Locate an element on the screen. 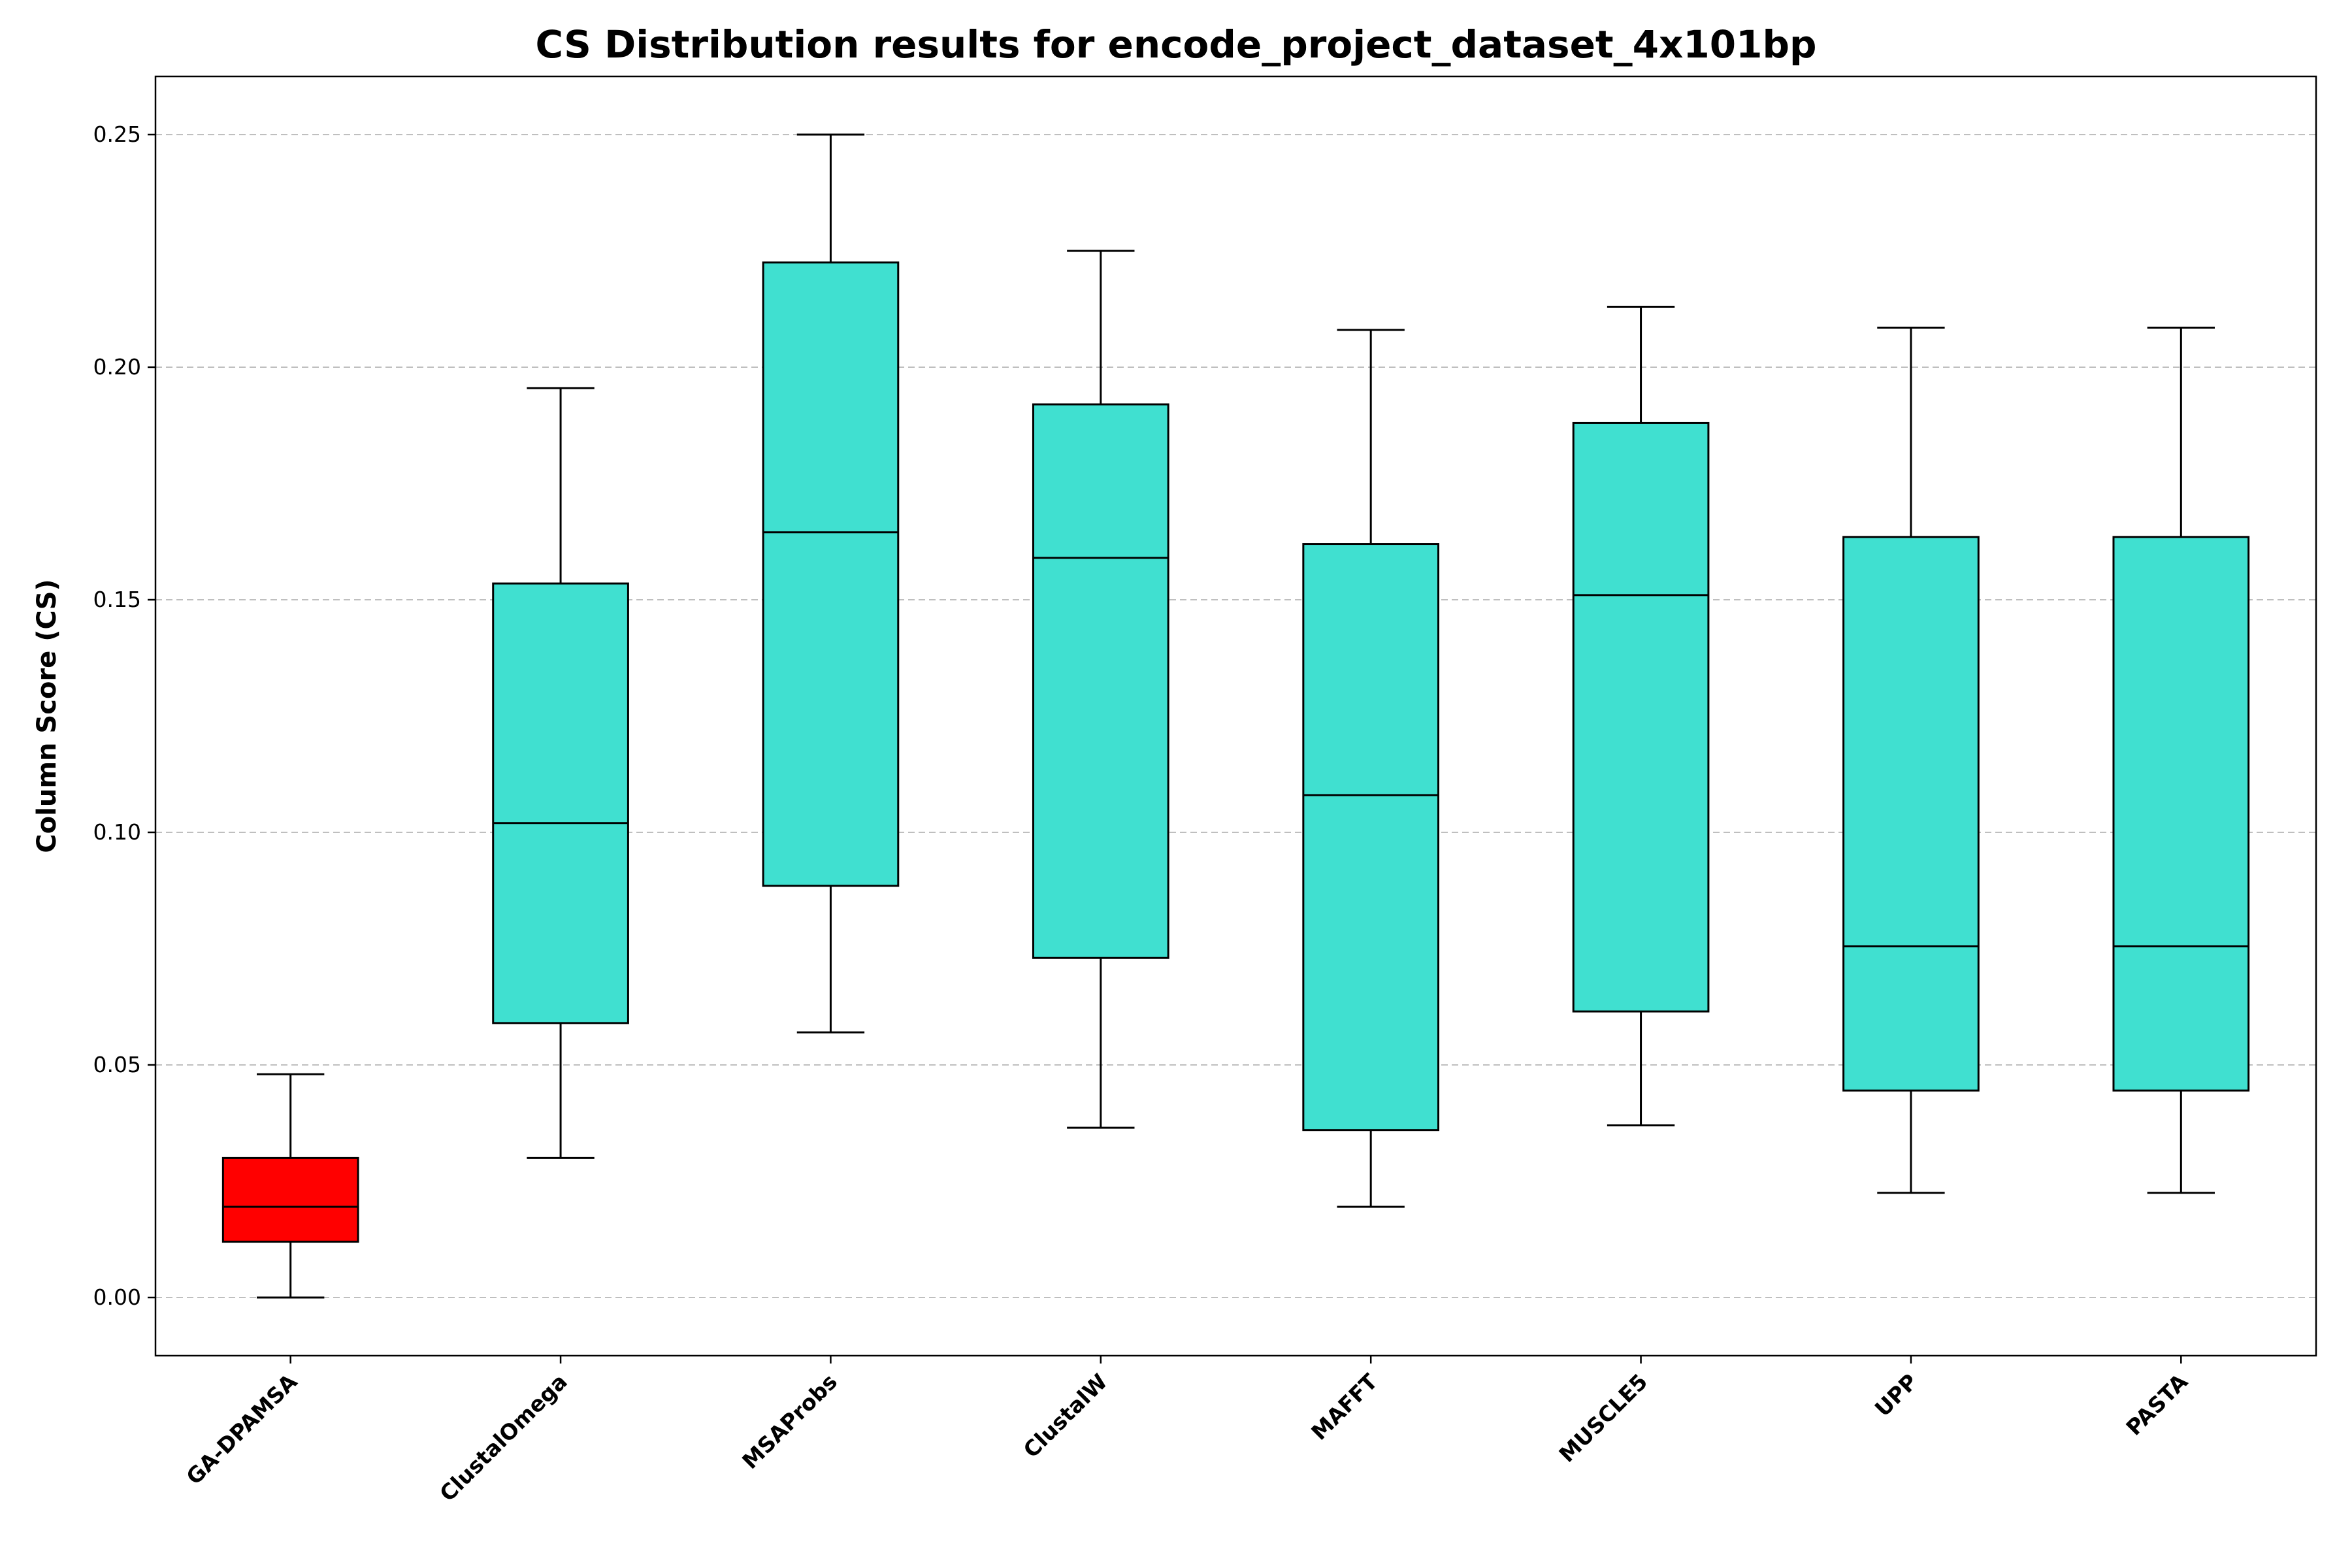 Image resolution: width=2352 pixels, height=1568 pixels. box-ga-dpamsa is located at coordinates (290, 1186).